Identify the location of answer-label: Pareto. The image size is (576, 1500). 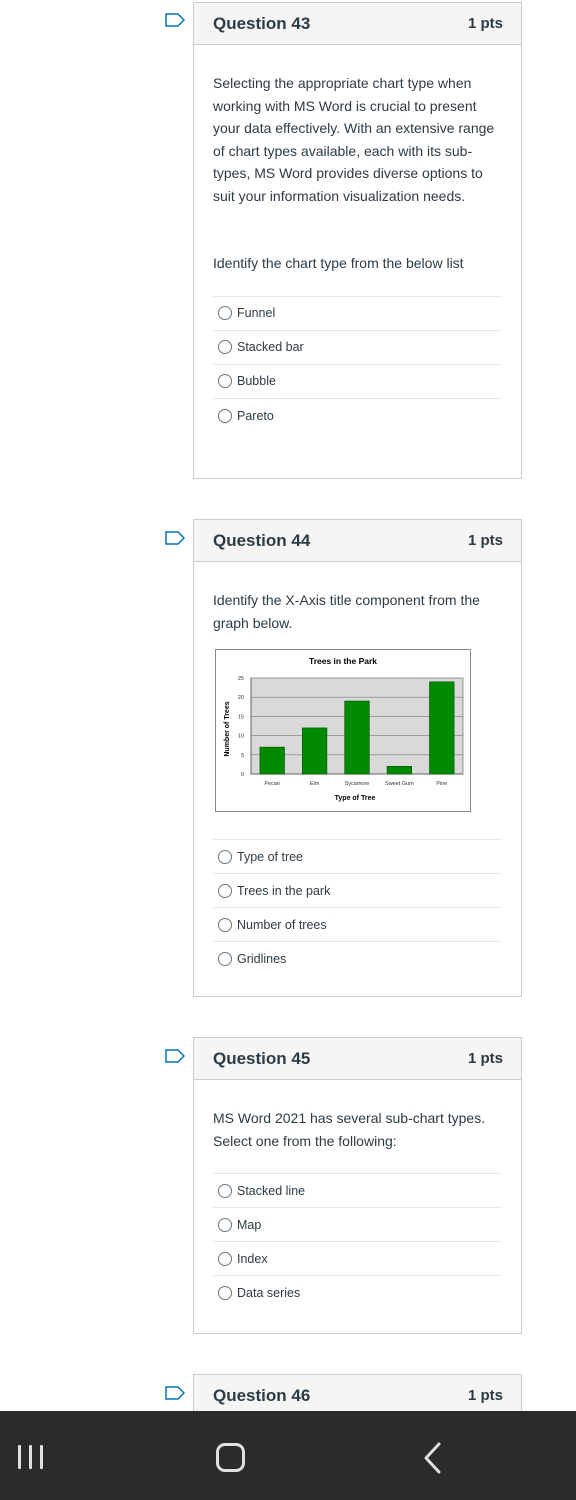
(255, 415).